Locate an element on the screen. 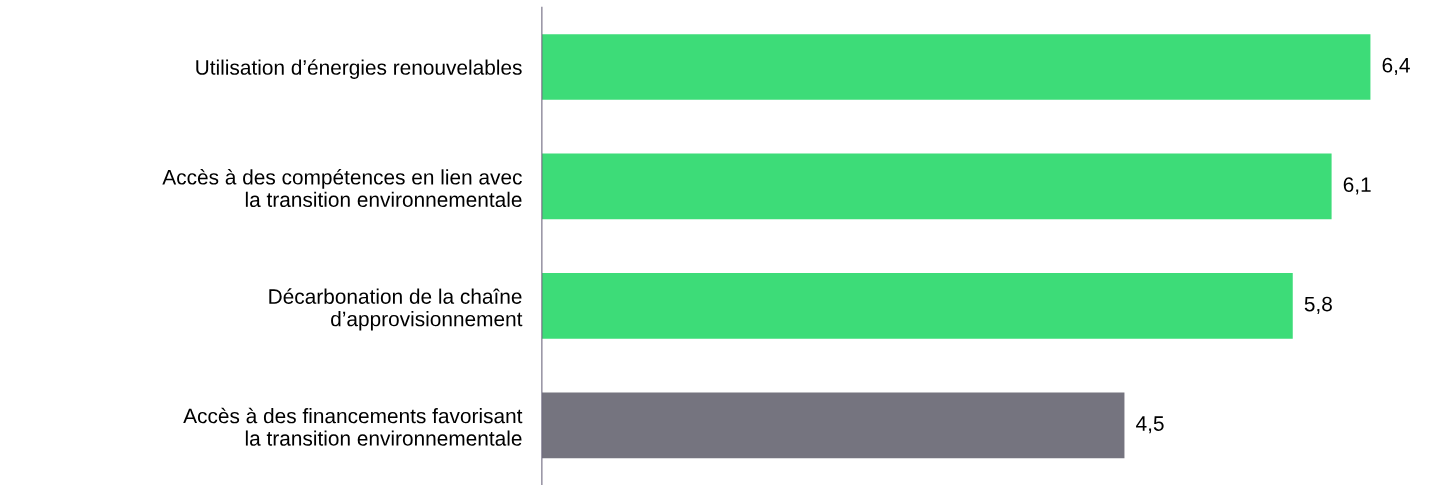  y-tick-label: Utilisation d’énergies renouvelables is located at coordinates (359, 69).